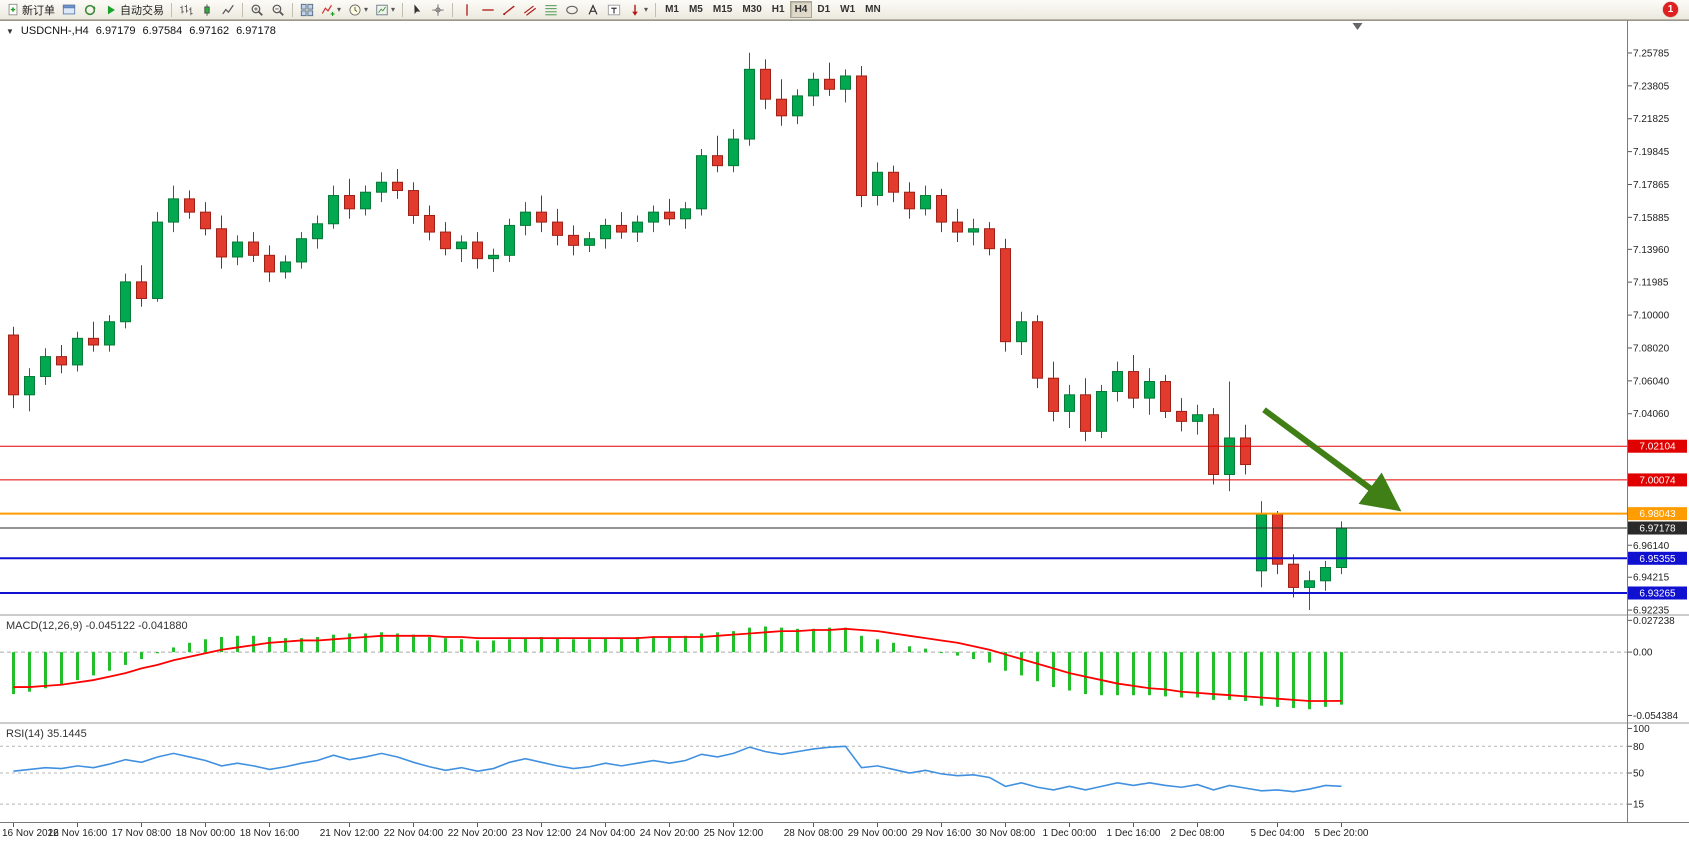 The width and height of the screenshot is (1689, 858). Describe the element at coordinates (530, 9) in the screenshot. I see `channel-button` at that location.